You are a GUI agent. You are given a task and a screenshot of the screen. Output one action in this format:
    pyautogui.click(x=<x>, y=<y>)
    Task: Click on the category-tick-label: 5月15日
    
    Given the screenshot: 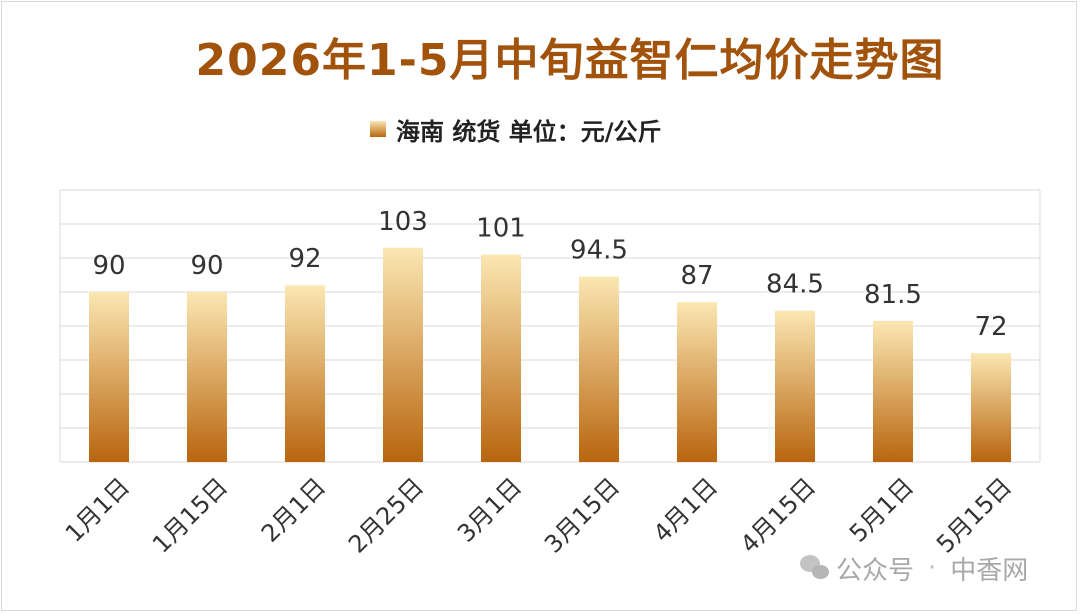 What is the action you would take?
    pyautogui.click(x=974, y=515)
    